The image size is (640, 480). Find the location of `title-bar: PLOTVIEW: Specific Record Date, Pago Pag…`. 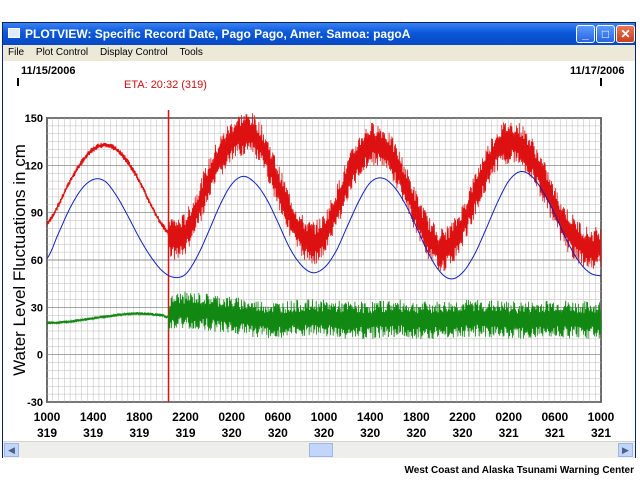

title-bar: PLOTVIEW: Specific Record Date, Pago Pag… is located at coordinates (319, 34).